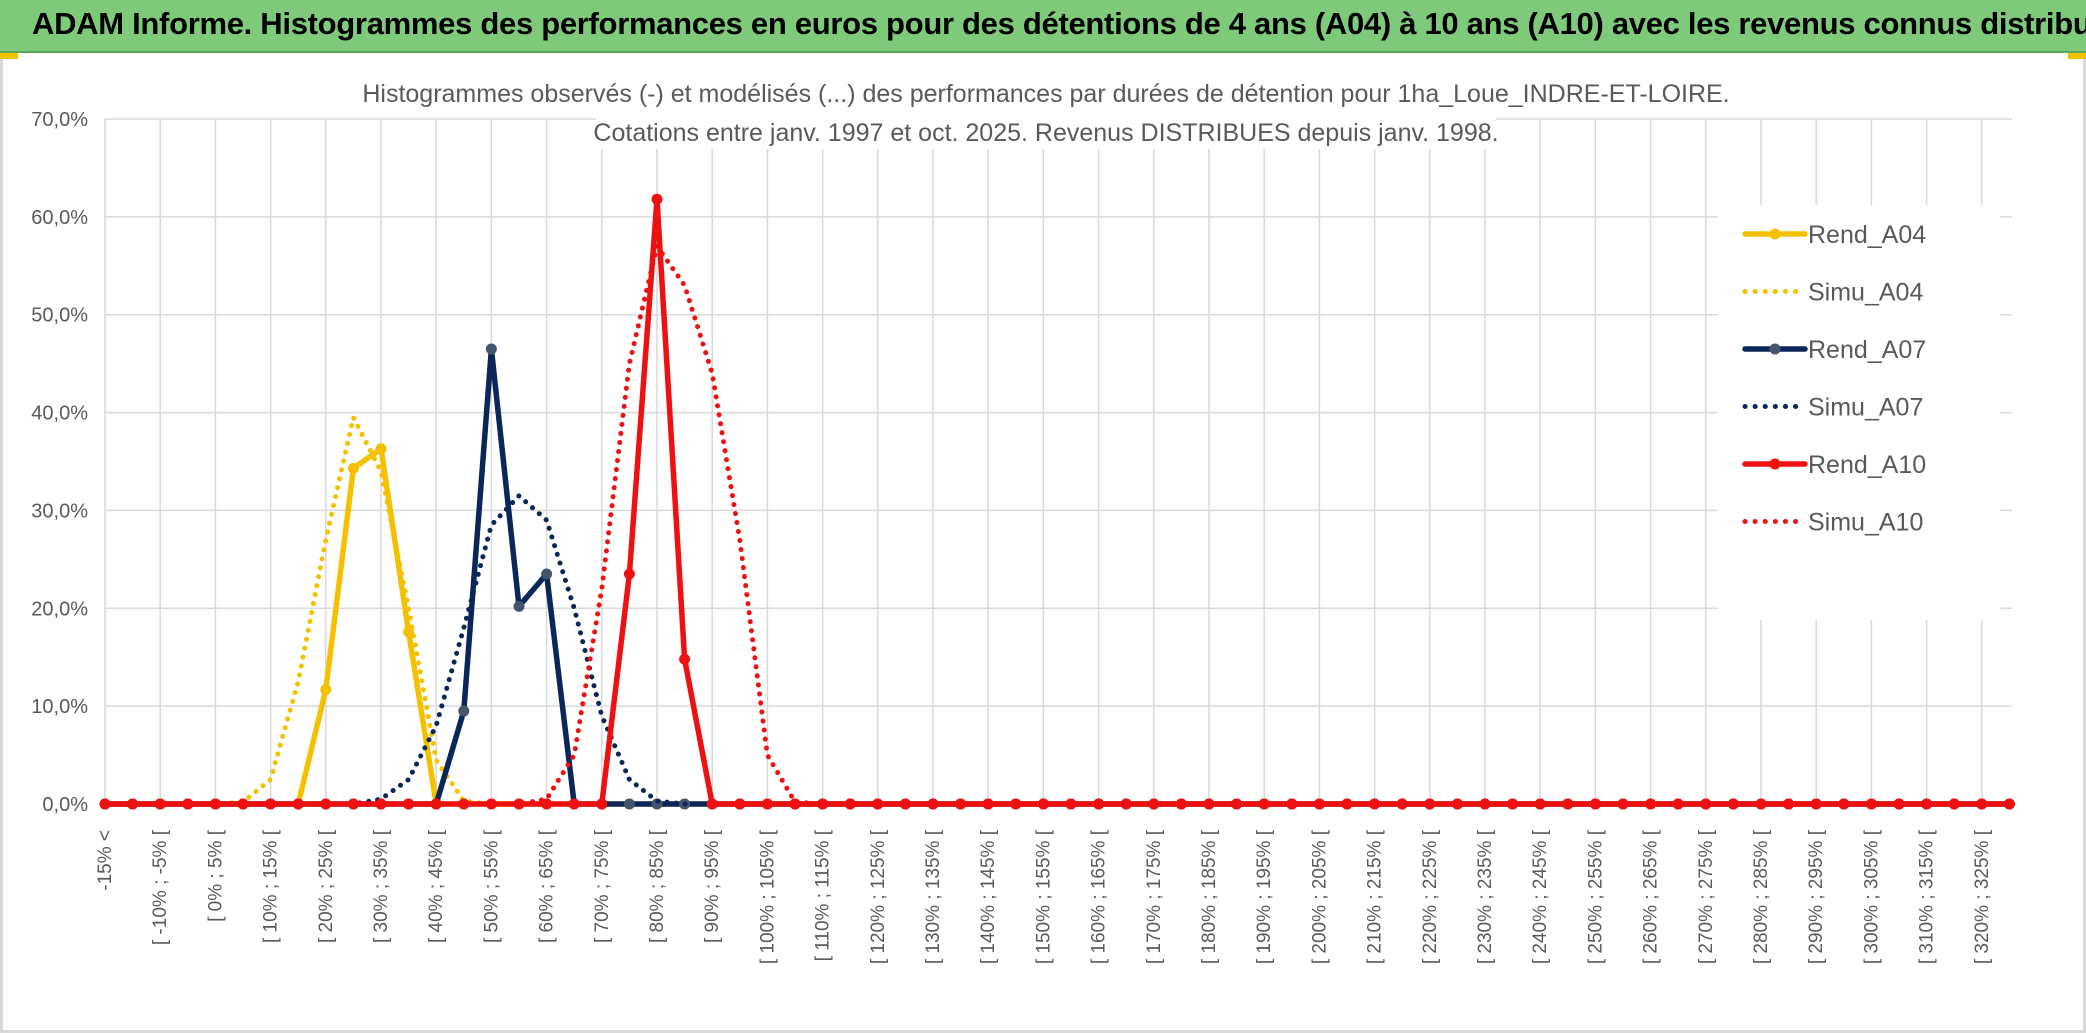 This screenshot has width=2086, height=1033. Describe the element at coordinates (59, 316) in the screenshot. I see `y-tick-label: 50,0%` at that location.